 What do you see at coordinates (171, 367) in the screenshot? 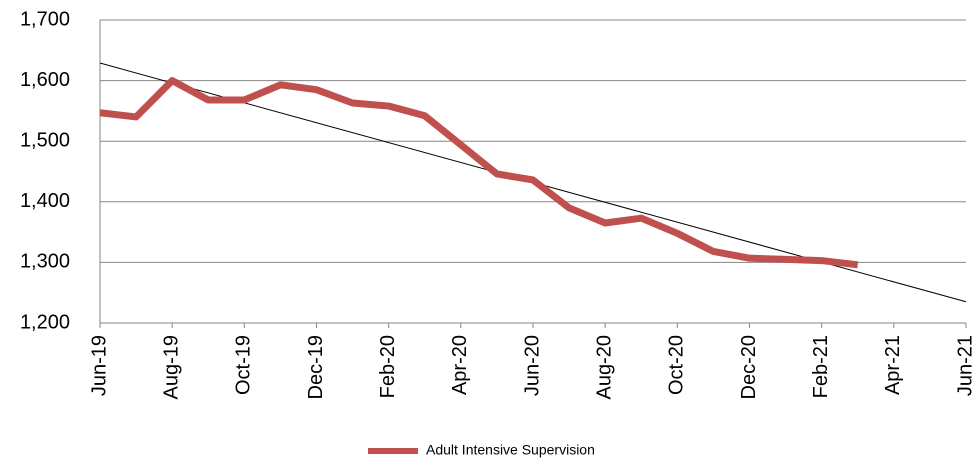
I see `x-tick-label: Aug-19` at bounding box center [171, 367].